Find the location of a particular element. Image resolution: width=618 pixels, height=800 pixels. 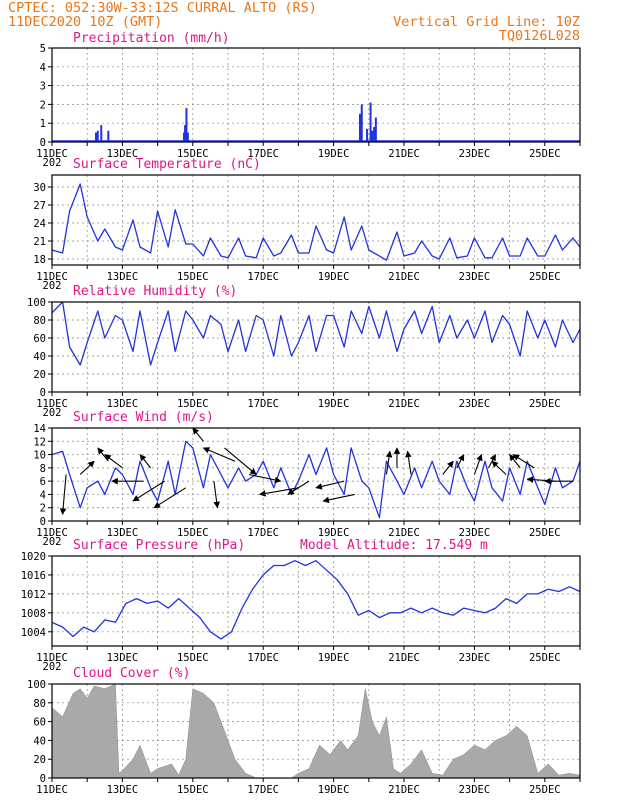

panel-title: Cloud Cover (%) is located at coordinates (131, 673).